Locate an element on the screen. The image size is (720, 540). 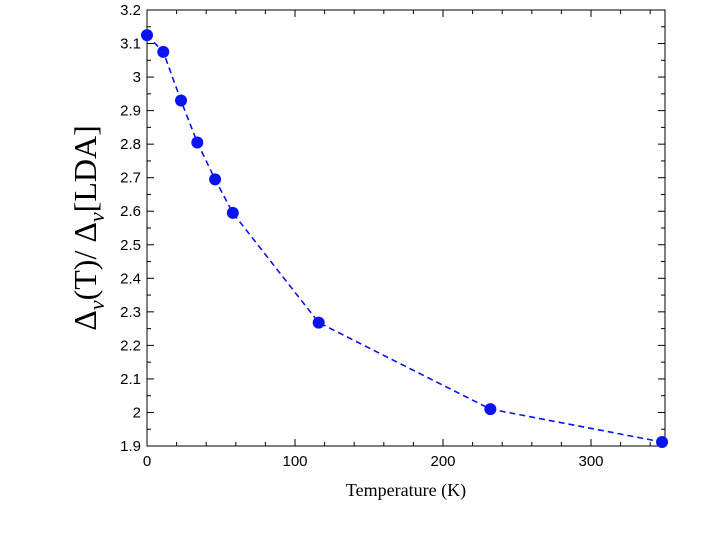
y-tick-label: 2.8 is located at coordinates (130, 144).